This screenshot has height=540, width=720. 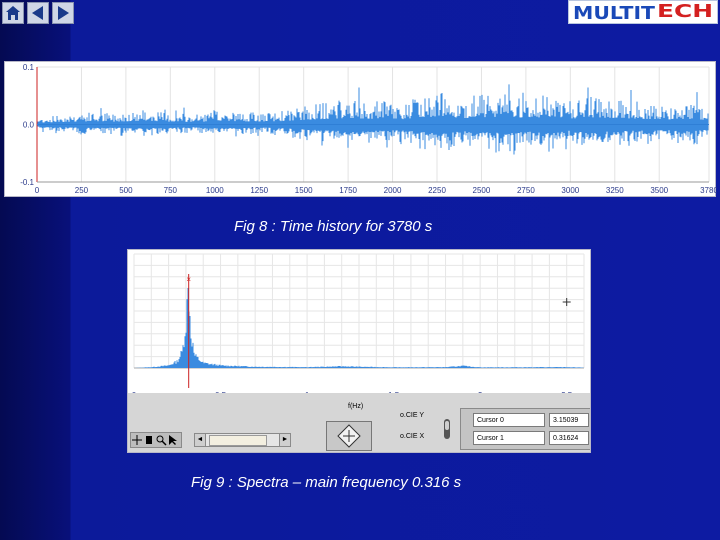 I want to click on time-x-tick-label: 3500, so click(x=659, y=190).